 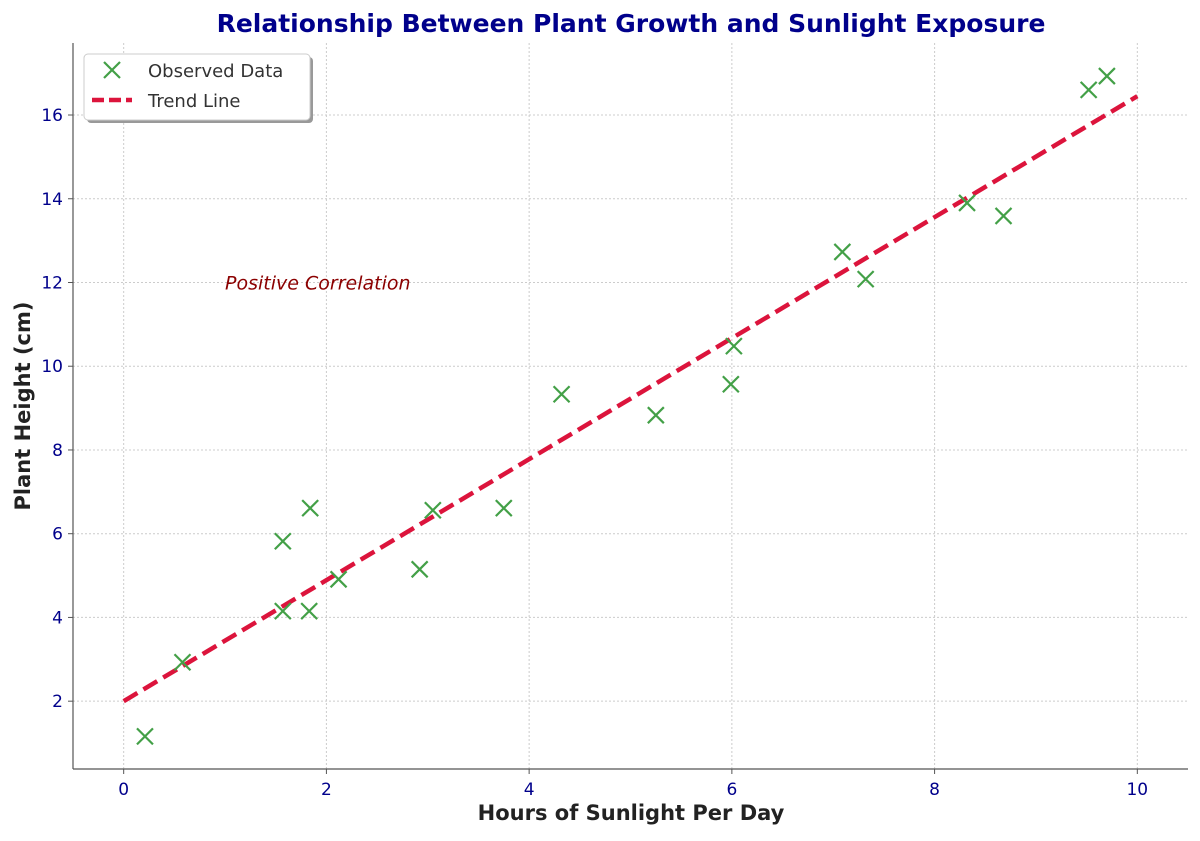 I want to click on legend-label-observed: Observed Data, so click(x=215, y=71).